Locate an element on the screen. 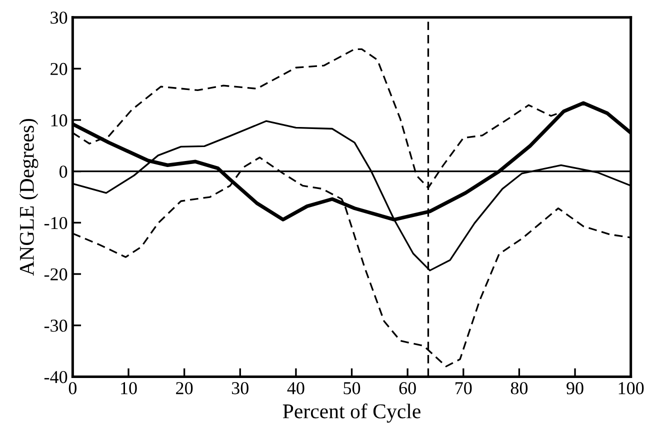 This screenshot has height=433, width=649. y-tick-label: 30 is located at coordinates (59, 18).